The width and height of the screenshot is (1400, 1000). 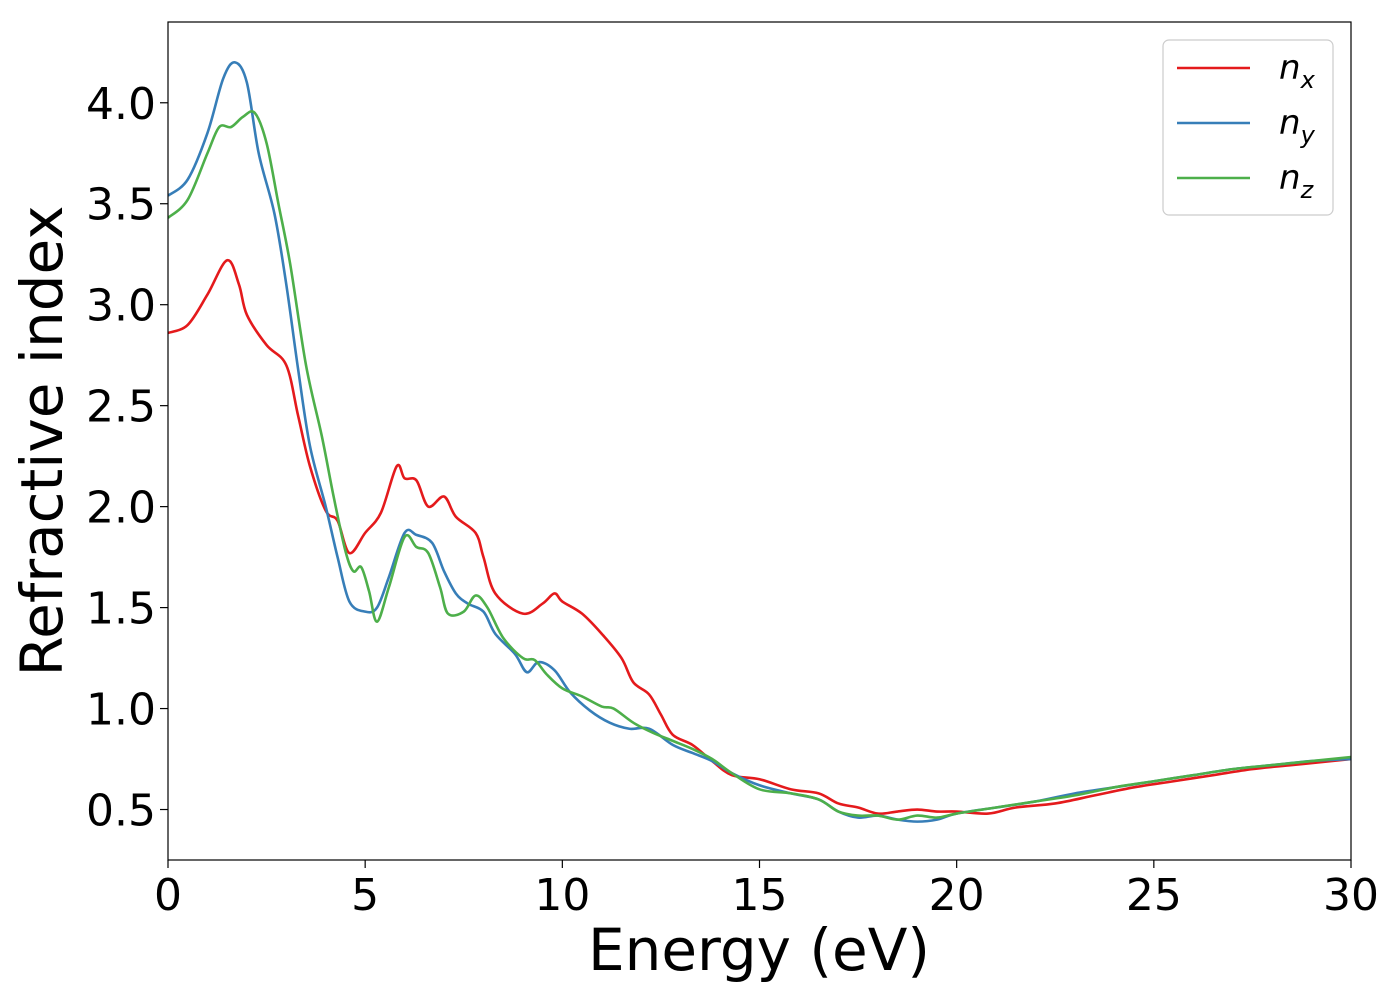 What do you see at coordinates (957, 895) in the screenshot?
I see `x-tick-label: 20` at bounding box center [957, 895].